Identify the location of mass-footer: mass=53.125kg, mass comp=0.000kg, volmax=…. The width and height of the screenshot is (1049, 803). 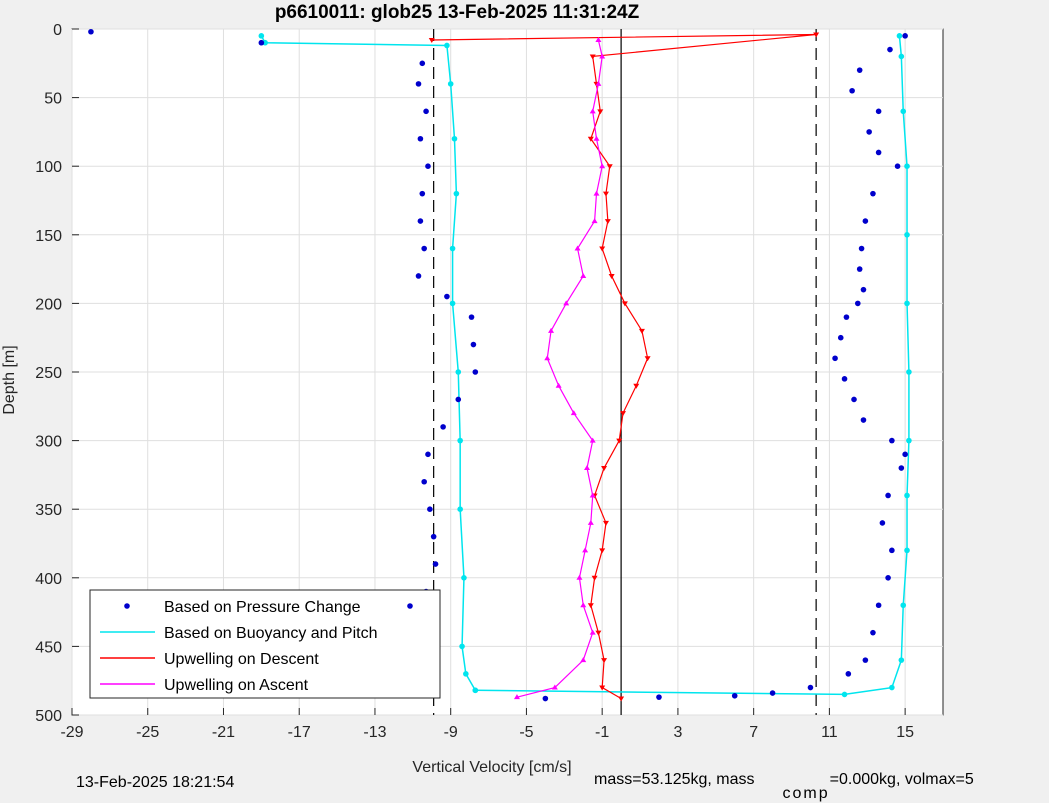
(784, 786).